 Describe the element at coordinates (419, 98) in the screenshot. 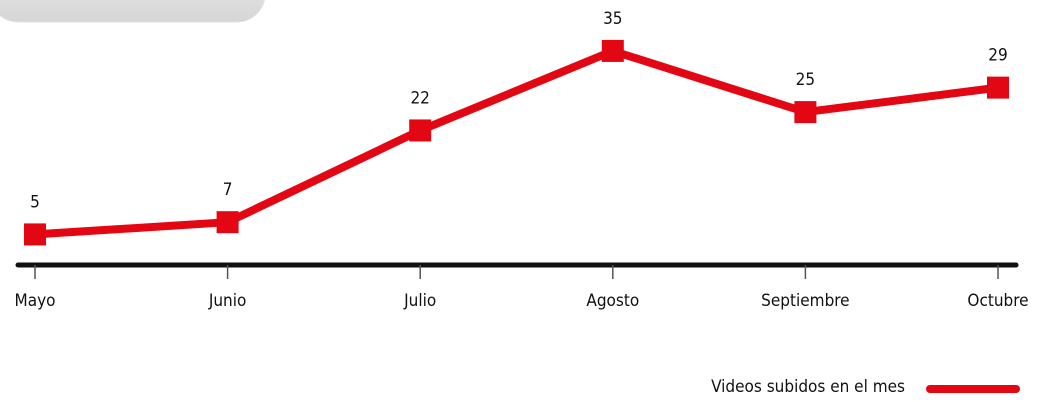

I see `data-label: 22` at that location.